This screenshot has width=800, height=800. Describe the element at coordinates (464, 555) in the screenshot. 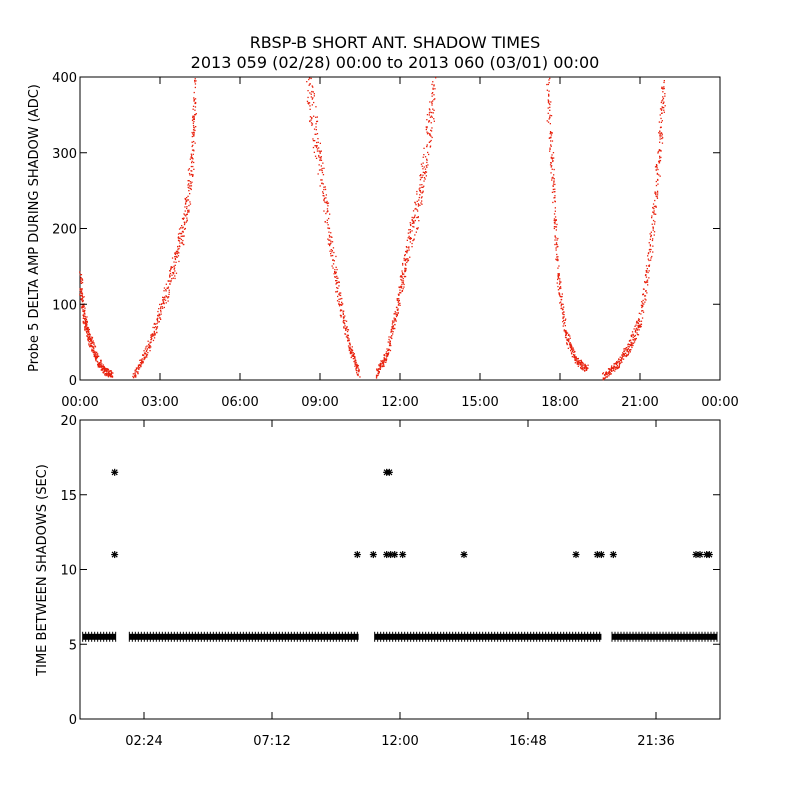

I see `asterisk-point` at that location.